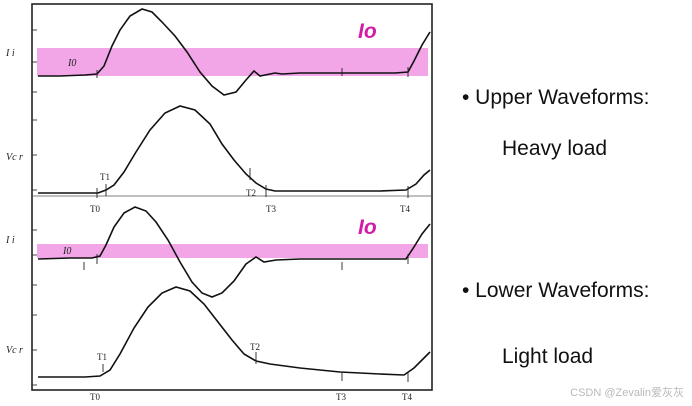 The image size is (692, 406). I want to click on upper-io-marker: I0, so click(71, 63).